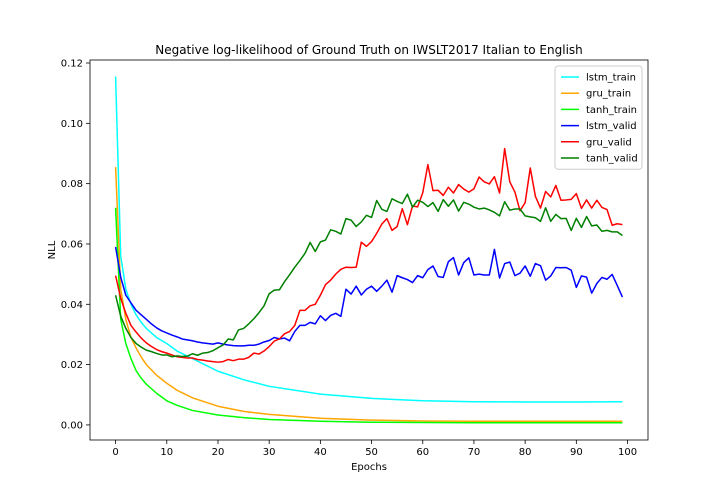  Describe the element at coordinates (369, 467) in the screenshot. I see `x-axis-label: Epochs` at that location.